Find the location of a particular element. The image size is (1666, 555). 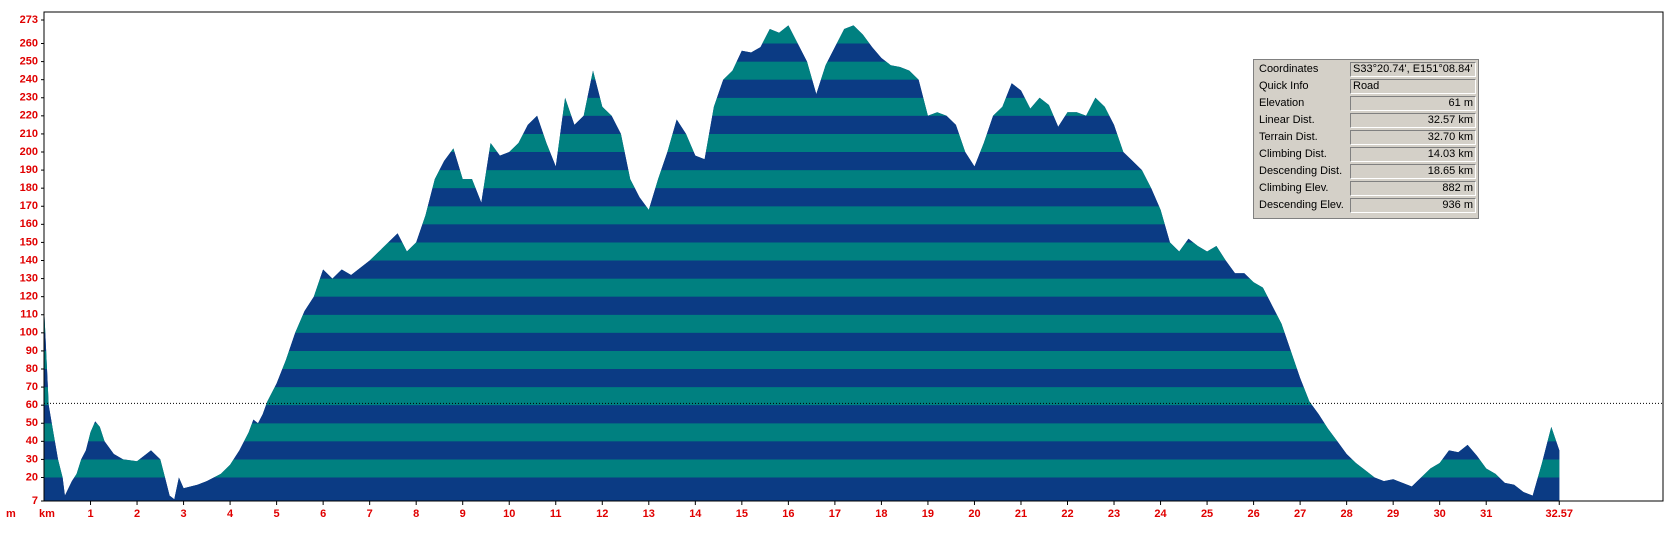

y-tick-label: 7 is located at coordinates (35, 501).